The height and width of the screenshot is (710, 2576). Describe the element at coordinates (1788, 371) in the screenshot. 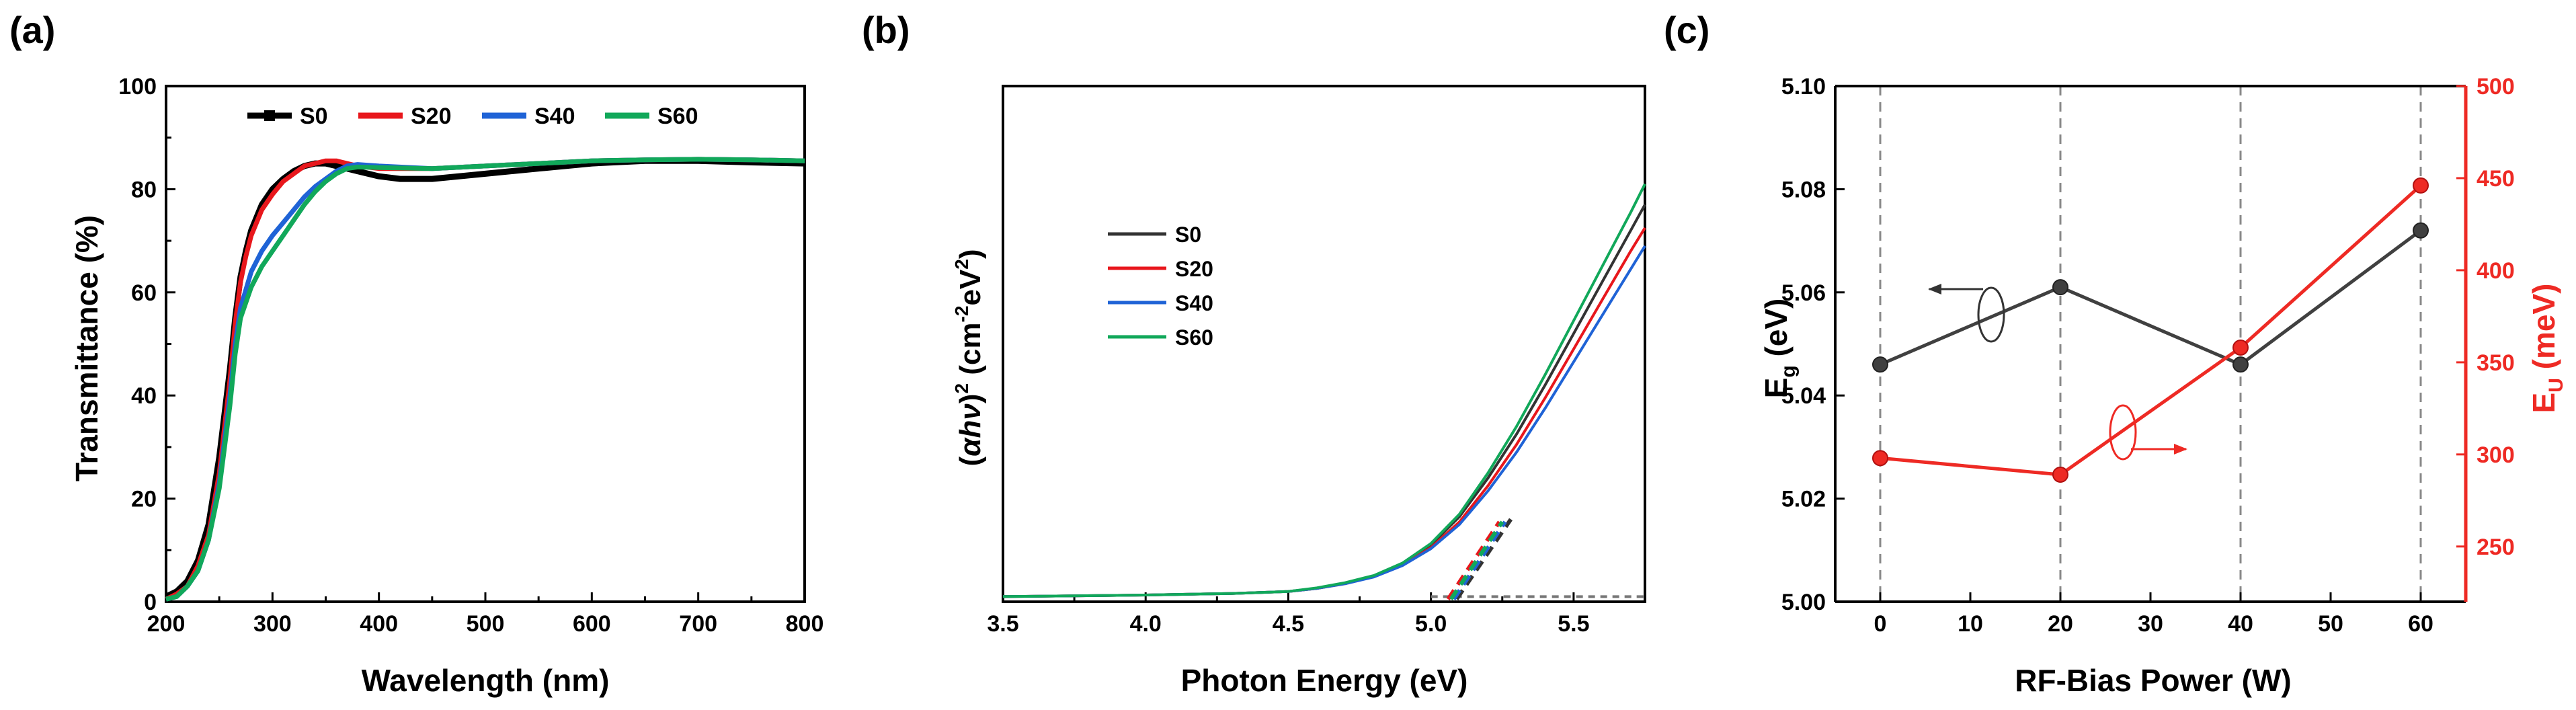

I see `ylabel-c-left-sub: g` at that location.